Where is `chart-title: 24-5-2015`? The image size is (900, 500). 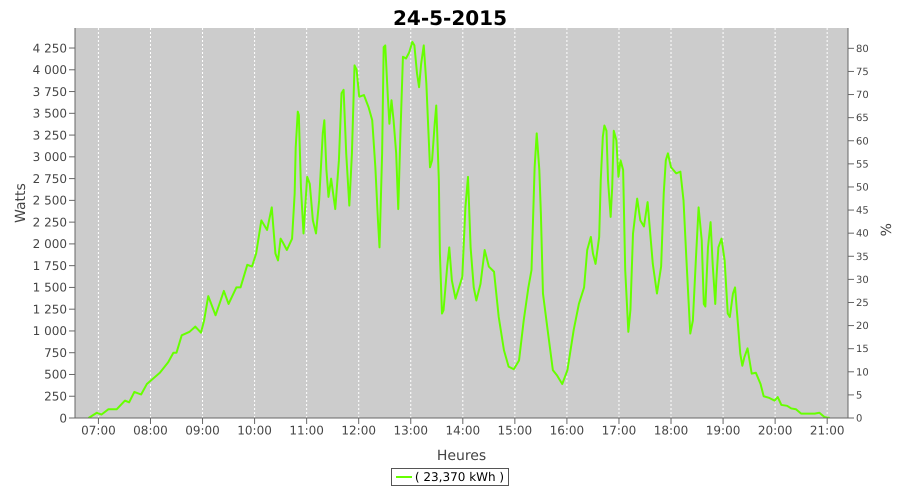 chart-title: 24-5-2015 is located at coordinates (450, 18).